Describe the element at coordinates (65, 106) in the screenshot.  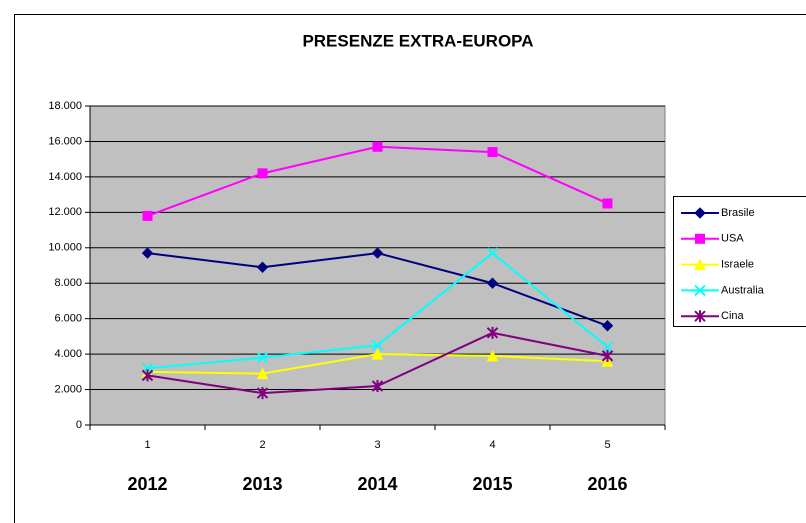
I see `y-tick-label: 18.000` at that location.